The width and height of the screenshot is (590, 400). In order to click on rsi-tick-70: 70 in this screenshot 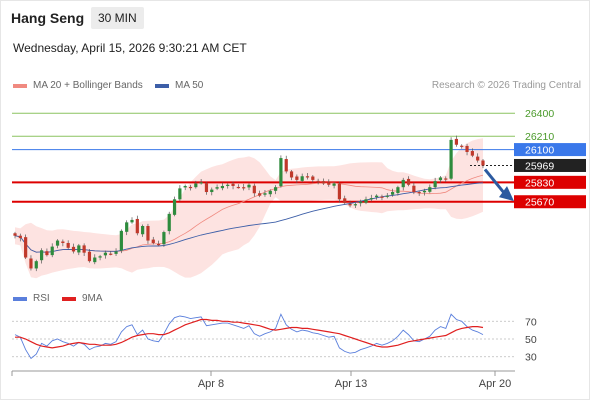, I will do `click(531, 322)`.